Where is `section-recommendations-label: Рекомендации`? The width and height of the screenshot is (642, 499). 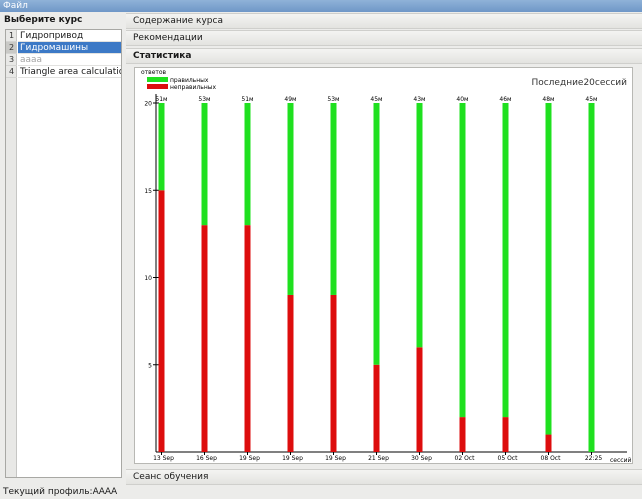 section-recommendations-label: Рекомендации is located at coordinates (168, 38).